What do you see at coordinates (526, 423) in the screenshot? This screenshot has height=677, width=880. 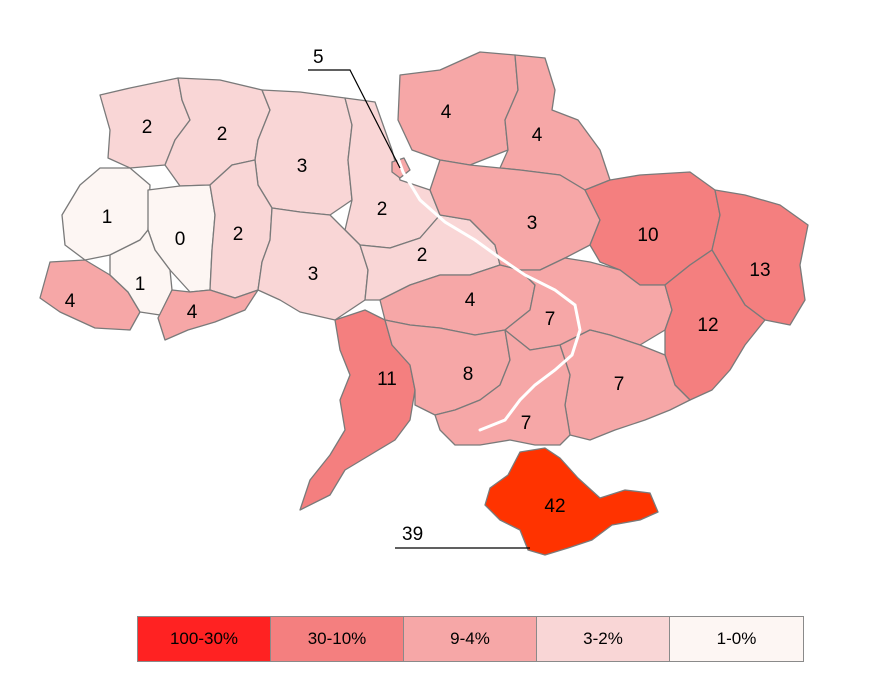 I see `value-kherson: 7` at bounding box center [526, 423].